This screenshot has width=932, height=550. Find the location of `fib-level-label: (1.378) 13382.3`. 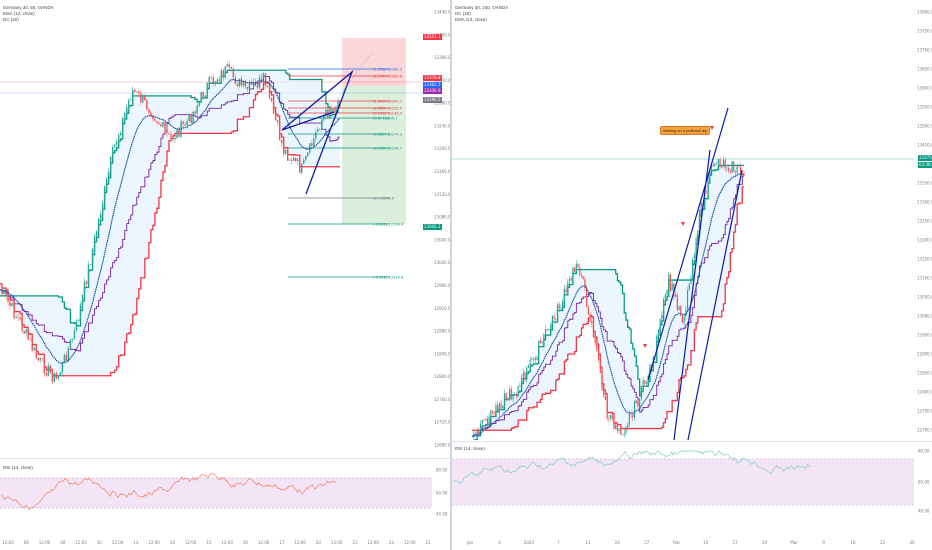

fib-level-label: (1.378) 13382.3 is located at coordinates (387, 69).